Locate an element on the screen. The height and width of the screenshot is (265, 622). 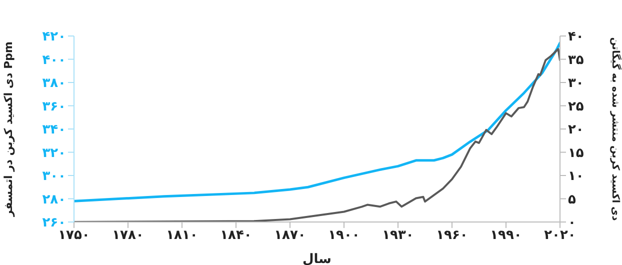
y-tick-label: ۳۶۰ is located at coordinates (54, 106).